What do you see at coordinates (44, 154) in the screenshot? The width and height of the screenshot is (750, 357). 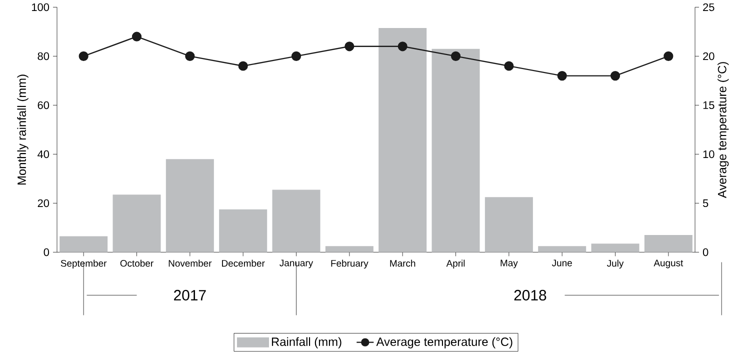 I see `y-tick-label: 40` at bounding box center [44, 154].